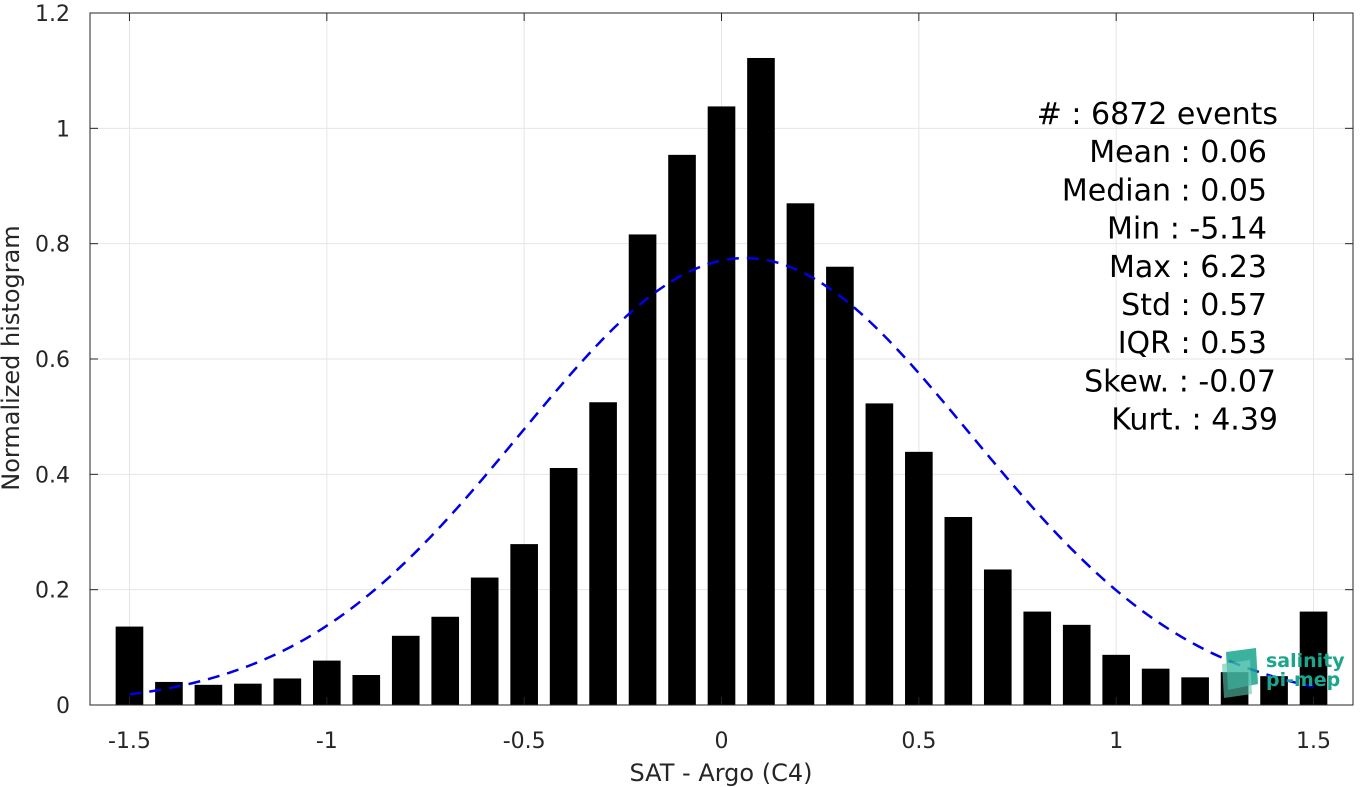  Describe the element at coordinates (52, 245) in the screenshot. I see `y-tick-label: 0.8` at that location.